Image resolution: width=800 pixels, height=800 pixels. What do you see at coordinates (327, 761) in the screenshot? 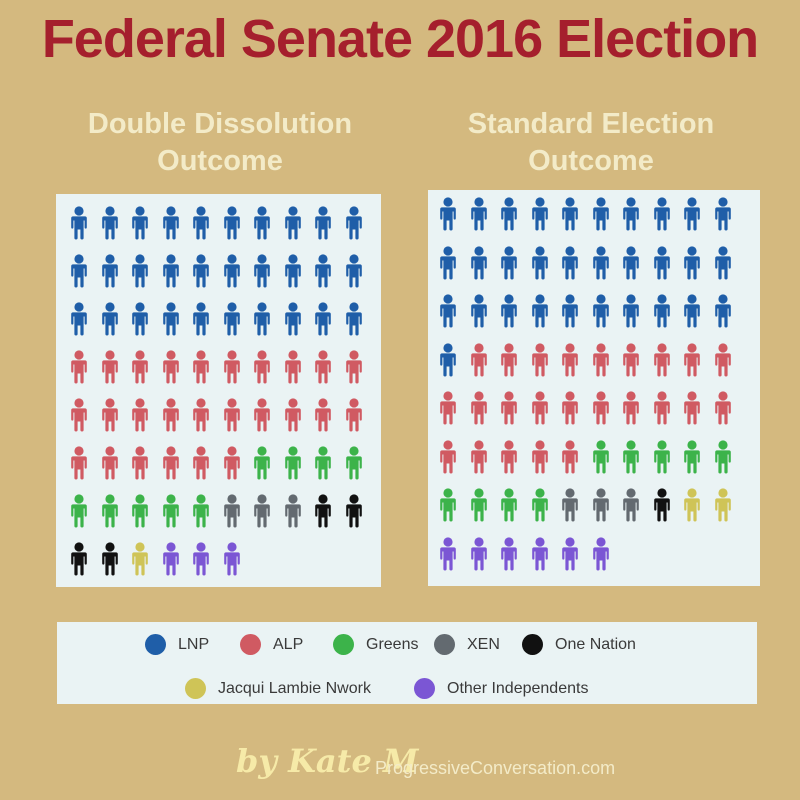
I see `credit-author: by Kate M` at bounding box center [327, 761].